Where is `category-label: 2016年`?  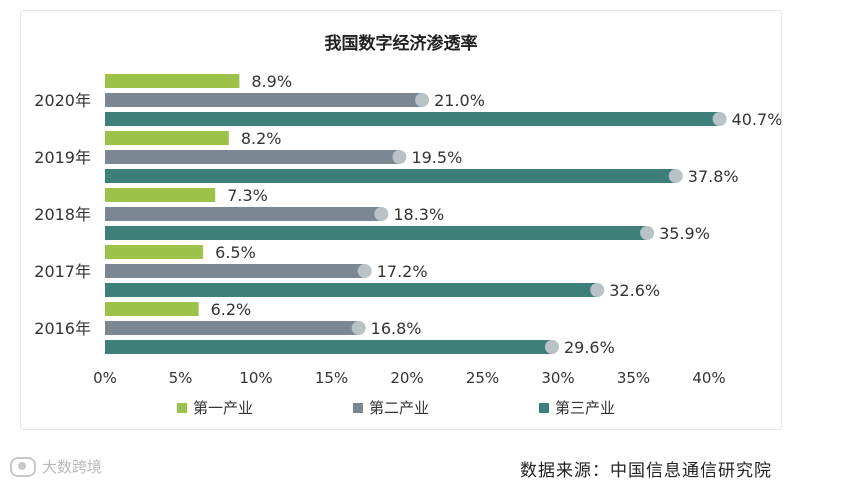 category-label: 2016年 is located at coordinates (62, 328).